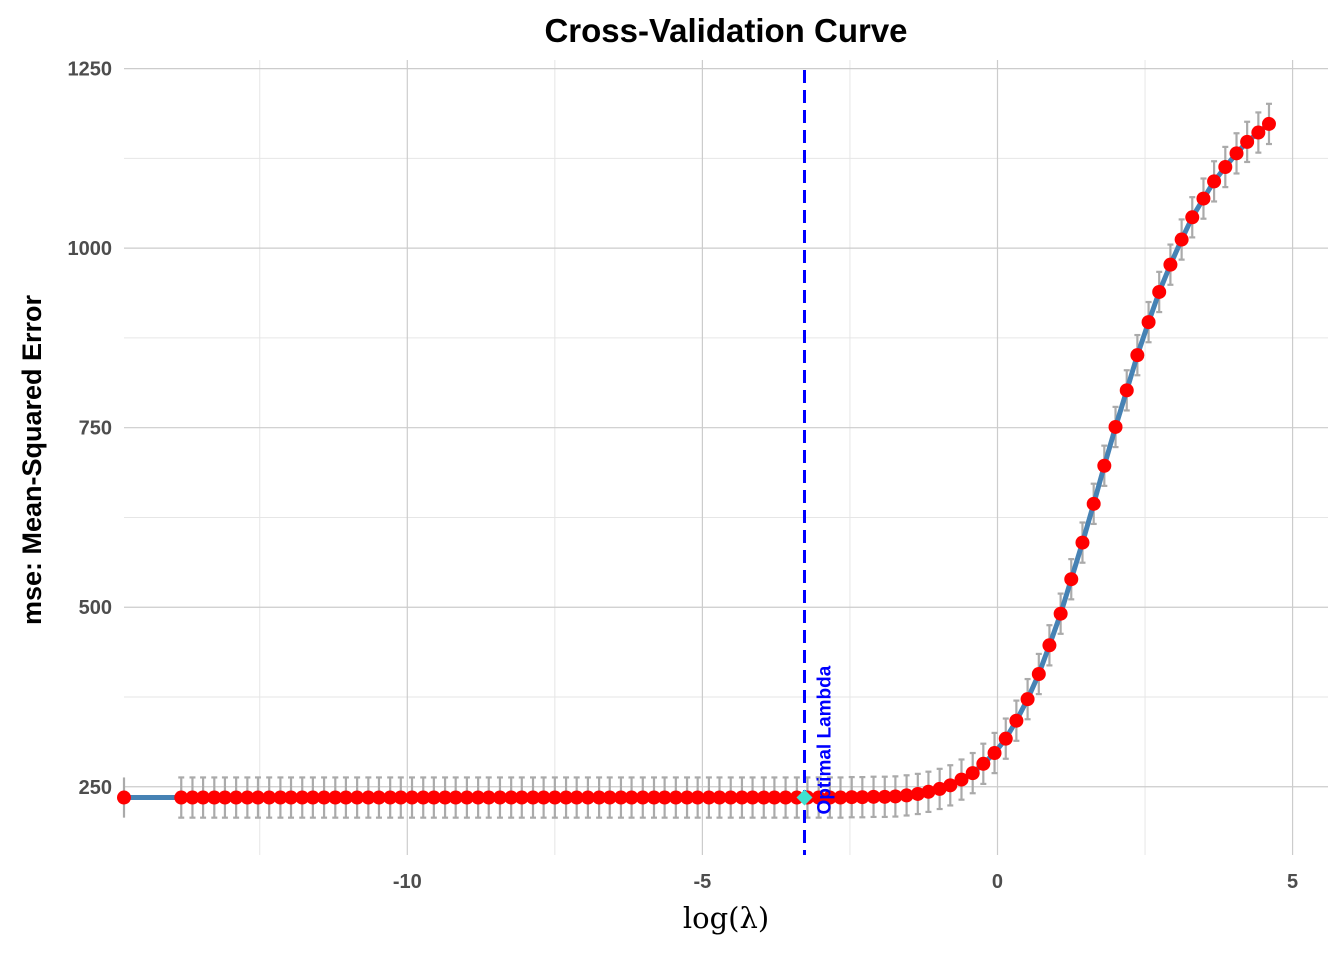 Image resolution: width=1344 pixels, height=960 pixels. What do you see at coordinates (804, 797) in the screenshot?
I see `optimal-point-diamond` at bounding box center [804, 797].